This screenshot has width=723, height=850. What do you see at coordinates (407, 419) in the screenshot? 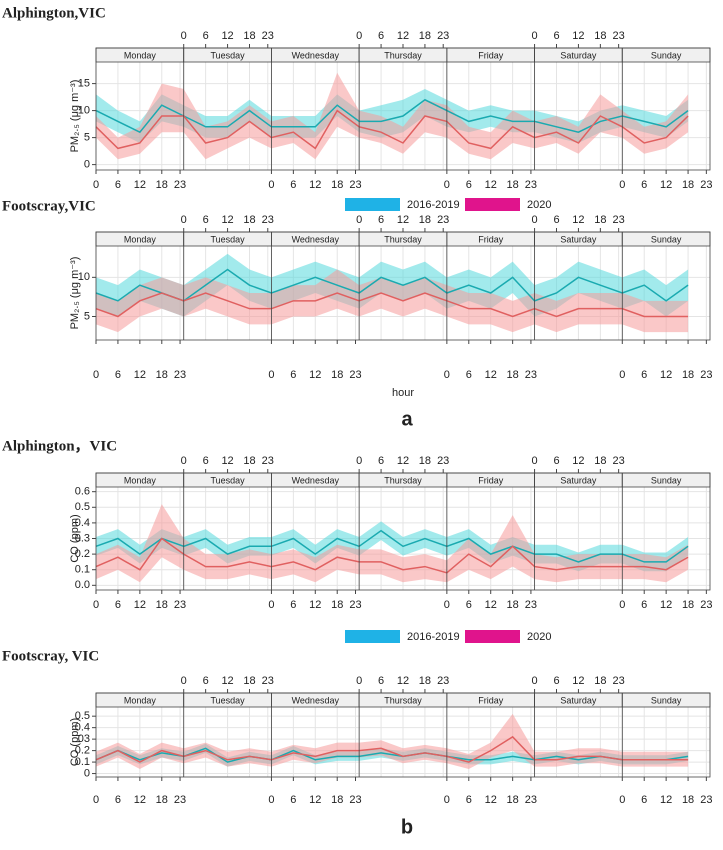
I see `panel-label: a` at bounding box center [407, 419].